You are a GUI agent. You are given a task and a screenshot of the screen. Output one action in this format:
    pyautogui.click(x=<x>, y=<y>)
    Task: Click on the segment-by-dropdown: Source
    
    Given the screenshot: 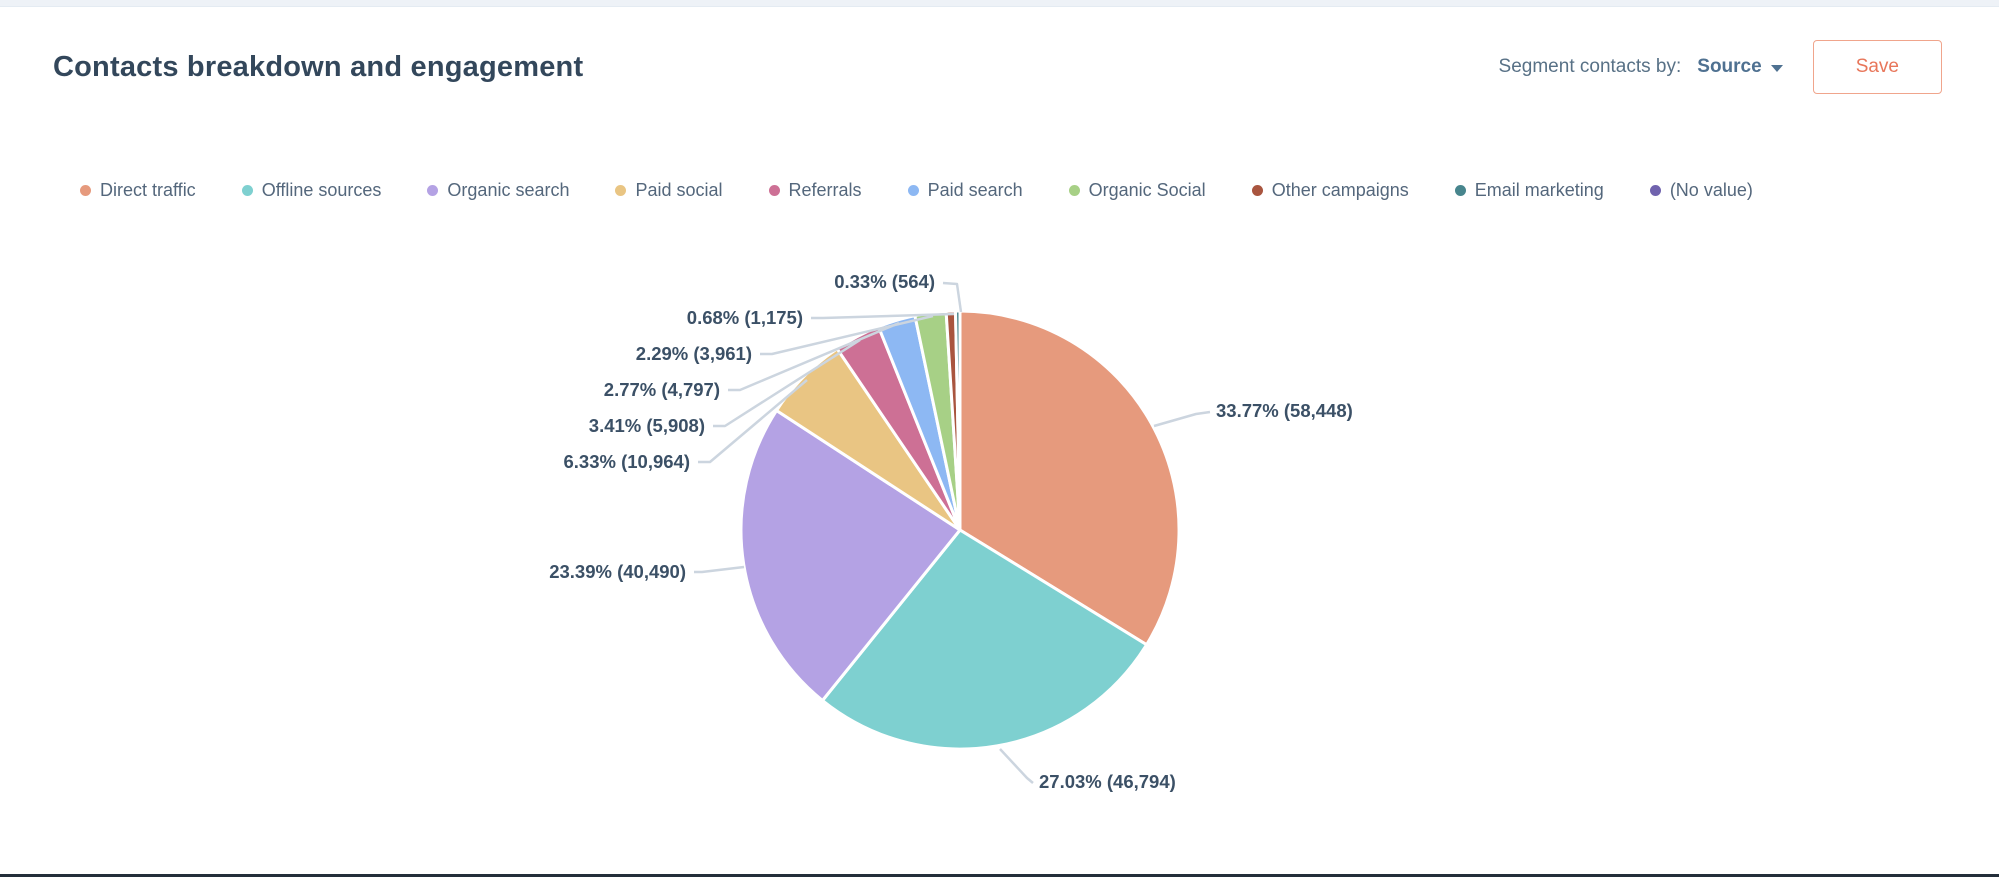 What is the action you would take?
    pyautogui.click(x=1740, y=67)
    